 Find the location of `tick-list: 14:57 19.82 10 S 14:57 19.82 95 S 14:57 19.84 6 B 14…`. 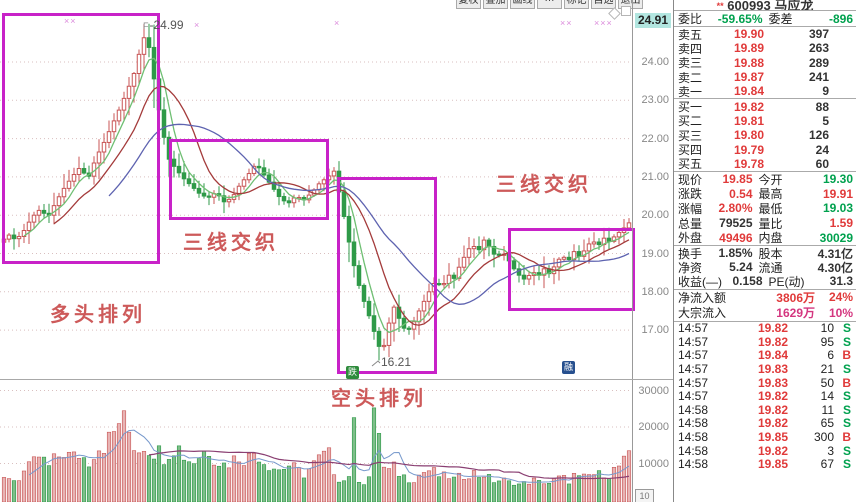

tick-list: 14:57 19.82 10 S 14:57 19.82 95 S 14:57 19.84 6 B 14… is located at coordinates (765, 396).